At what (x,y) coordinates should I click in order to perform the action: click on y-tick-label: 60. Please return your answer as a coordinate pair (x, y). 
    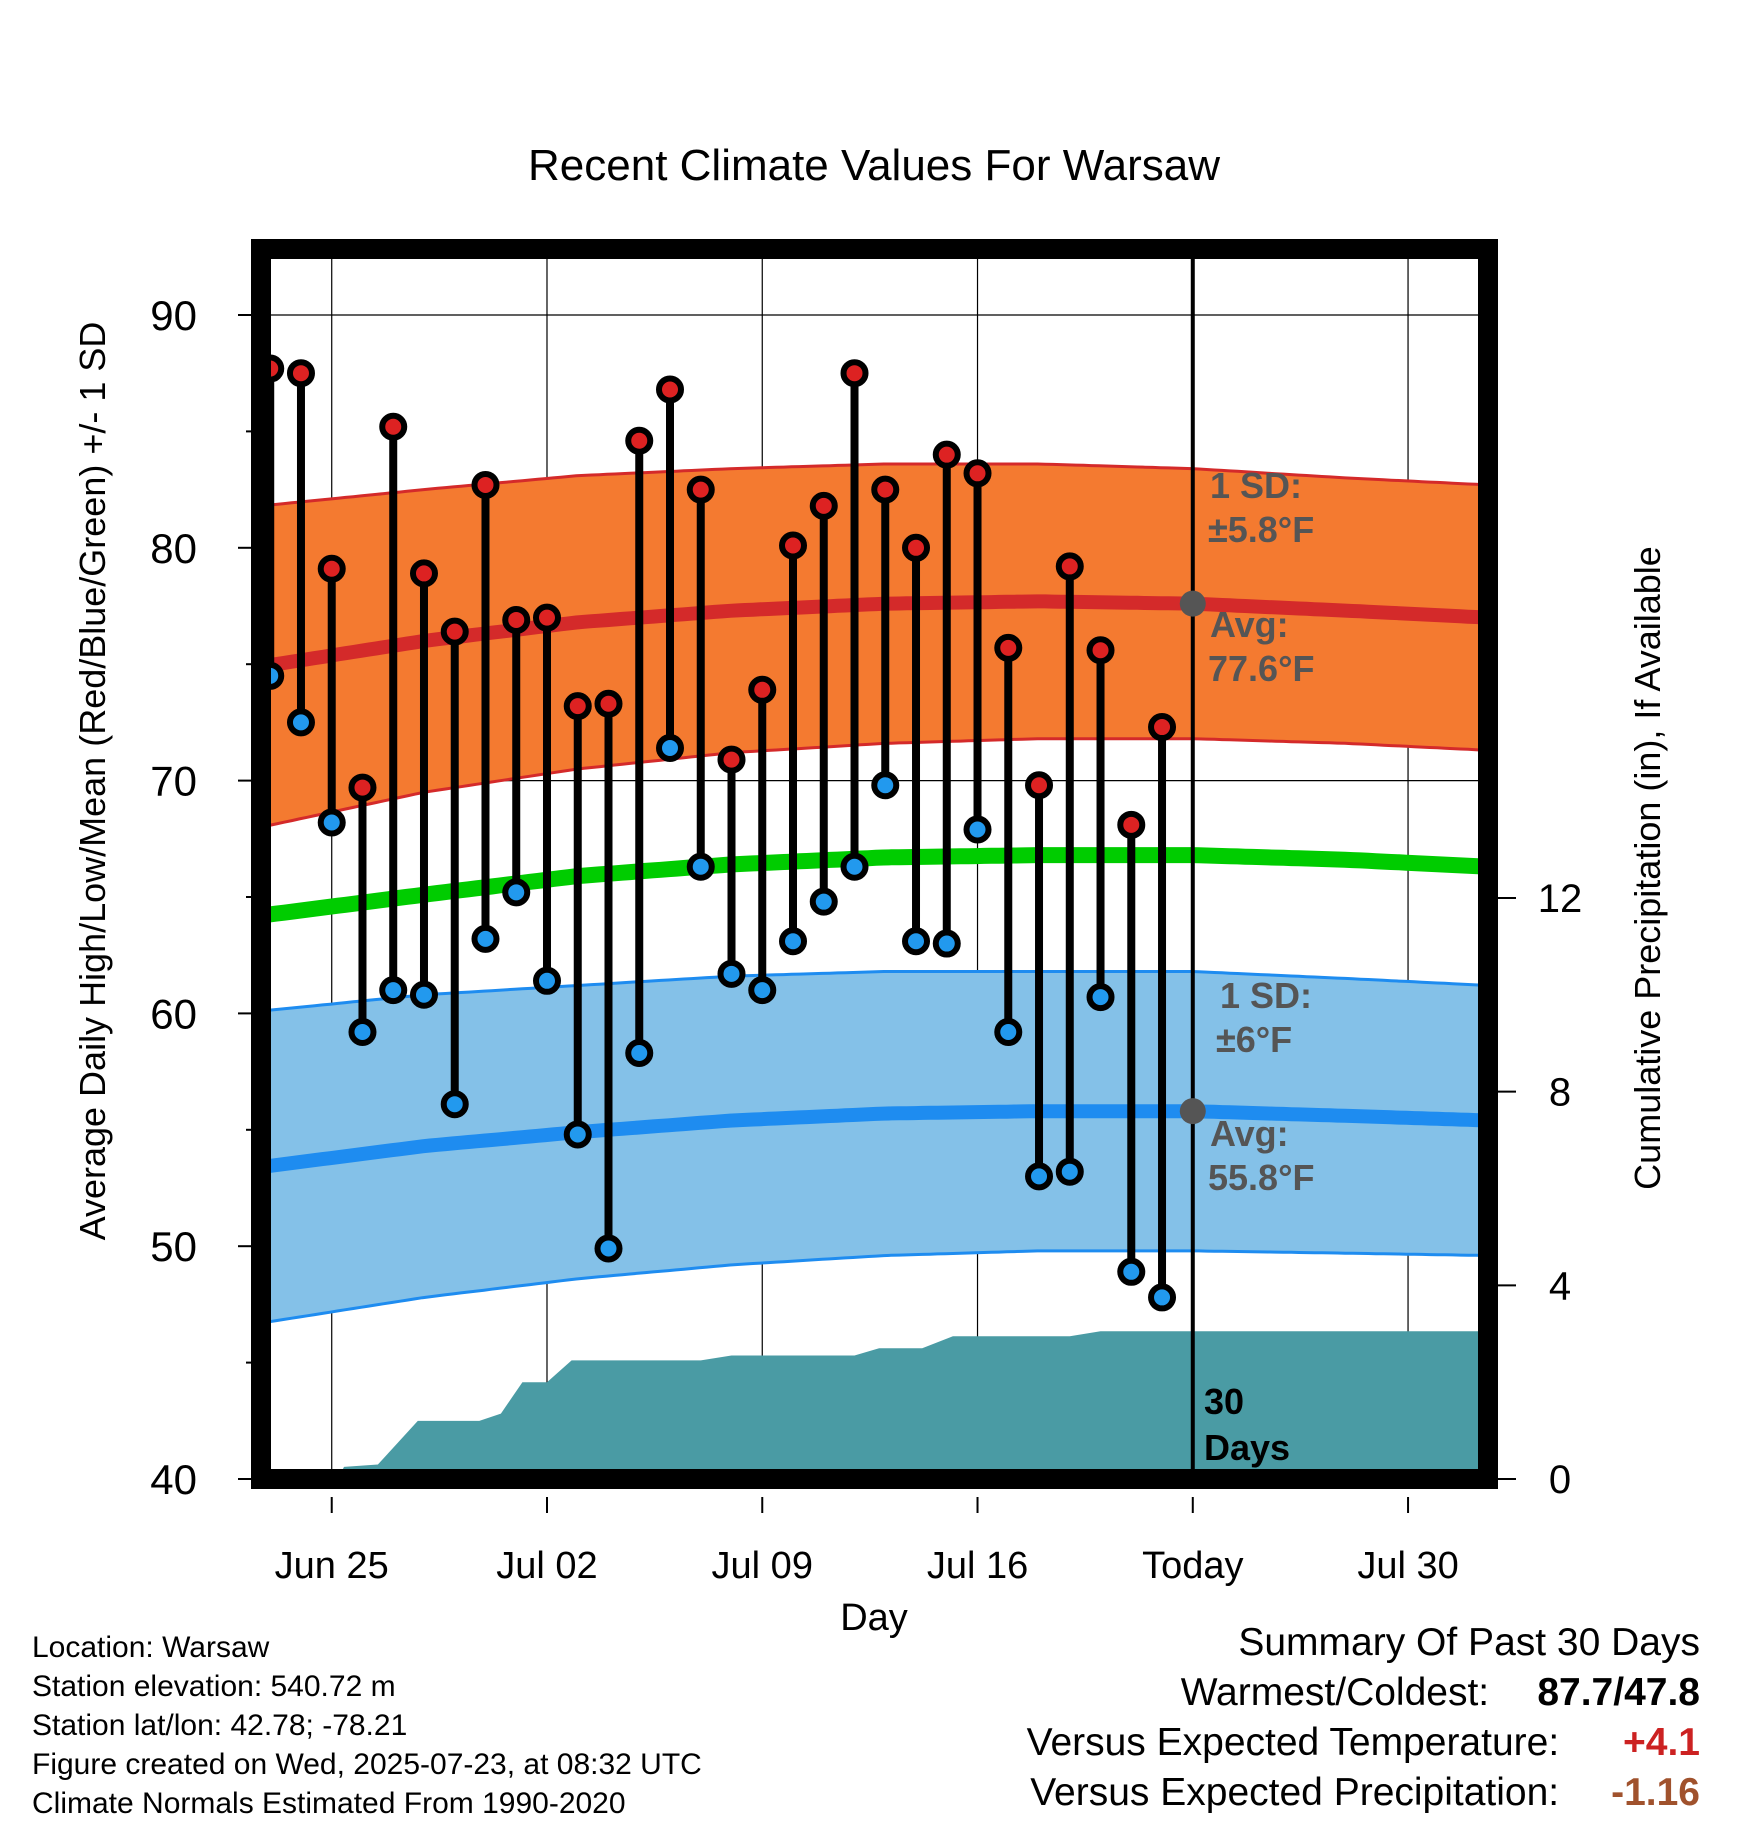
    Looking at the image, I should click on (173, 1013).